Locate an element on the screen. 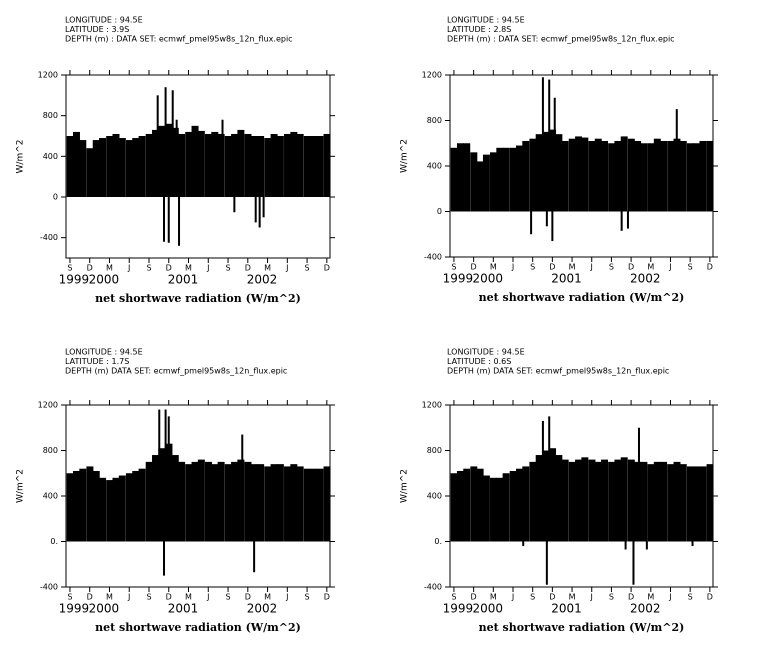 Image resolution: width=768 pixels, height=662 pixels. year-label: 1999 is located at coordinates (458, 609).